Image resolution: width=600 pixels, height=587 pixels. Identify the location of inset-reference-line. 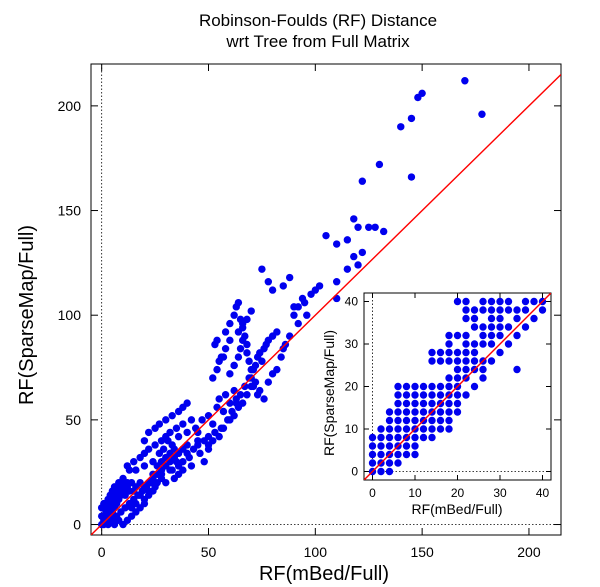
(457, 386).